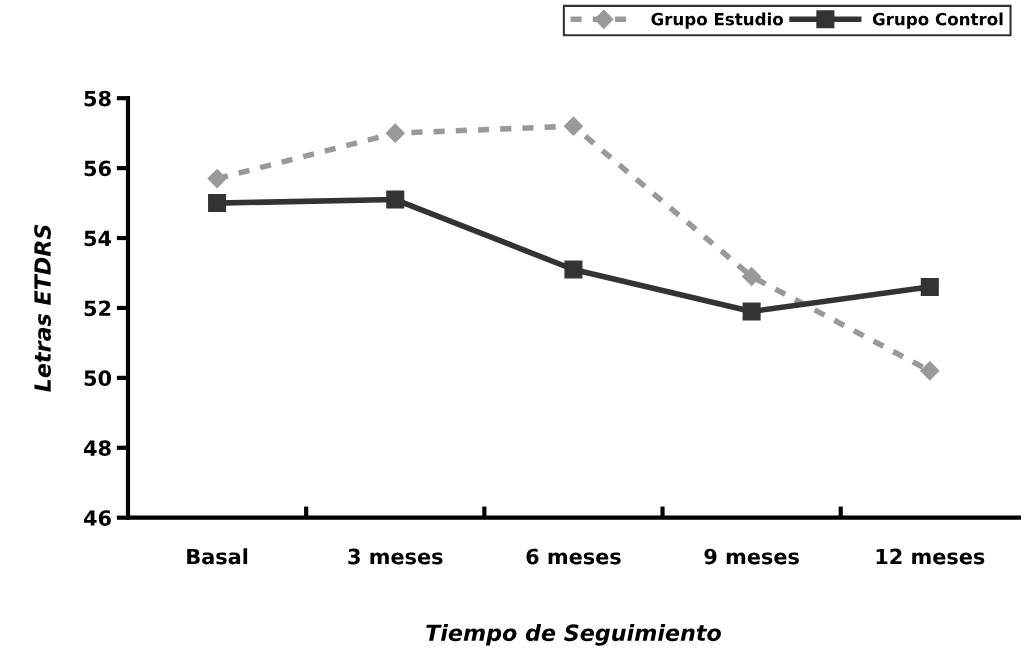  I want to click on y-tick-label: 50, so click(98, 378).